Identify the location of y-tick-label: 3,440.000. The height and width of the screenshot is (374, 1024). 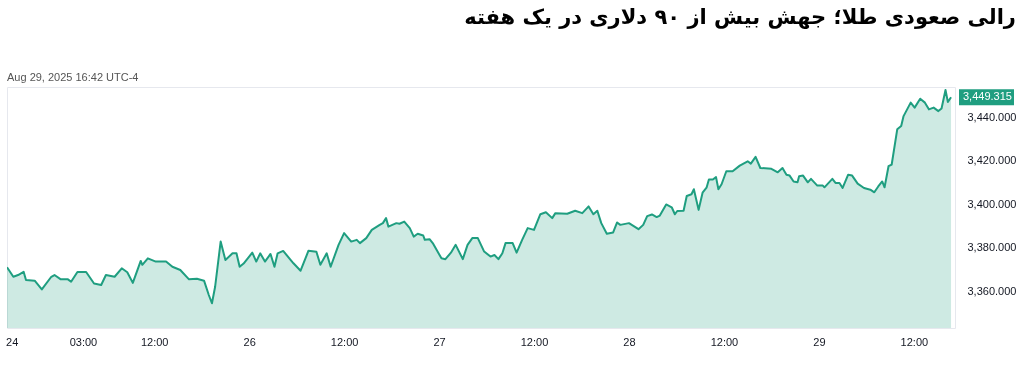
(992, 116).